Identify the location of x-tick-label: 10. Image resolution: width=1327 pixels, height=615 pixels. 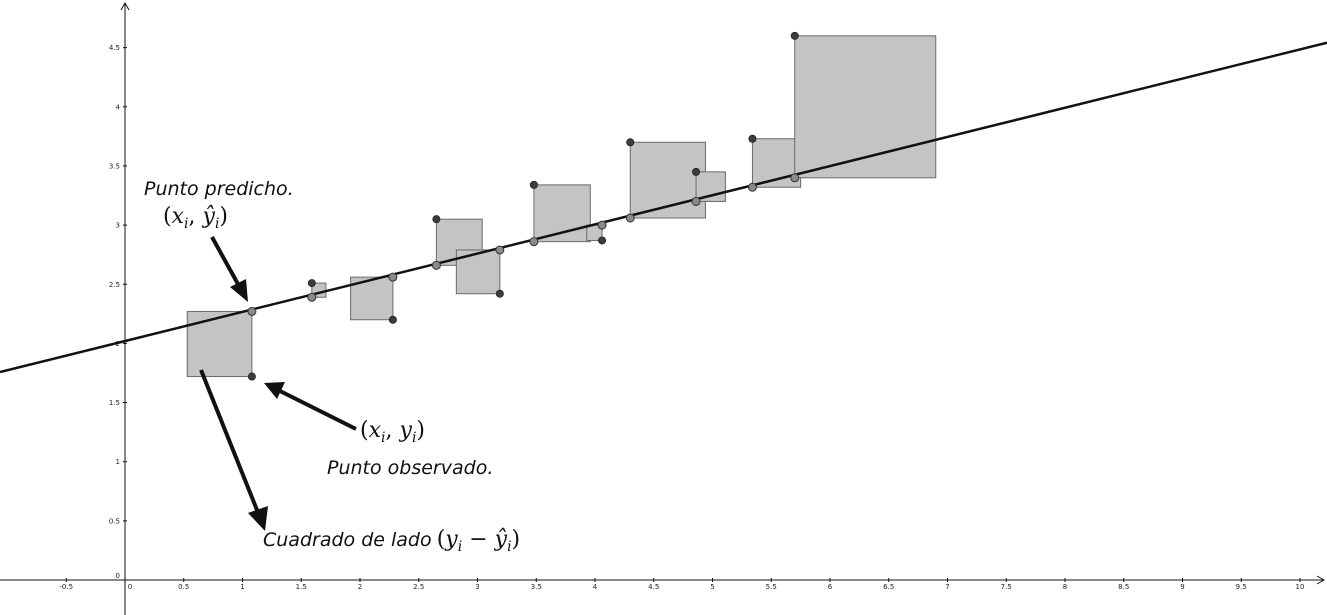
(1300, 587).